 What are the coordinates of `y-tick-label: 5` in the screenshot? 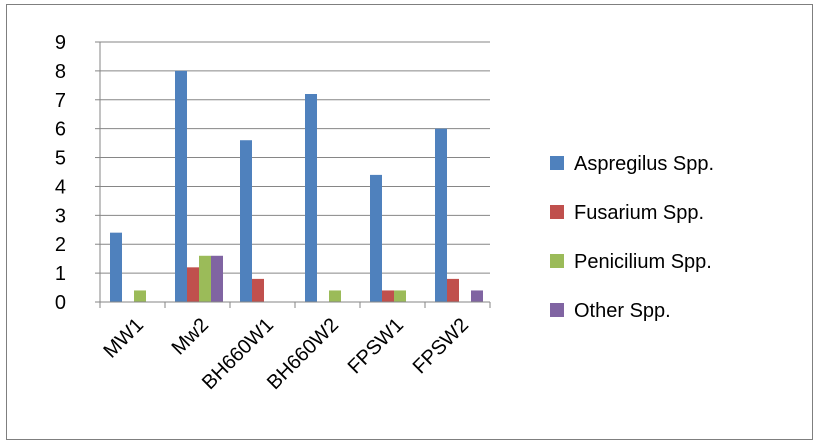 It's located at (60, 159).